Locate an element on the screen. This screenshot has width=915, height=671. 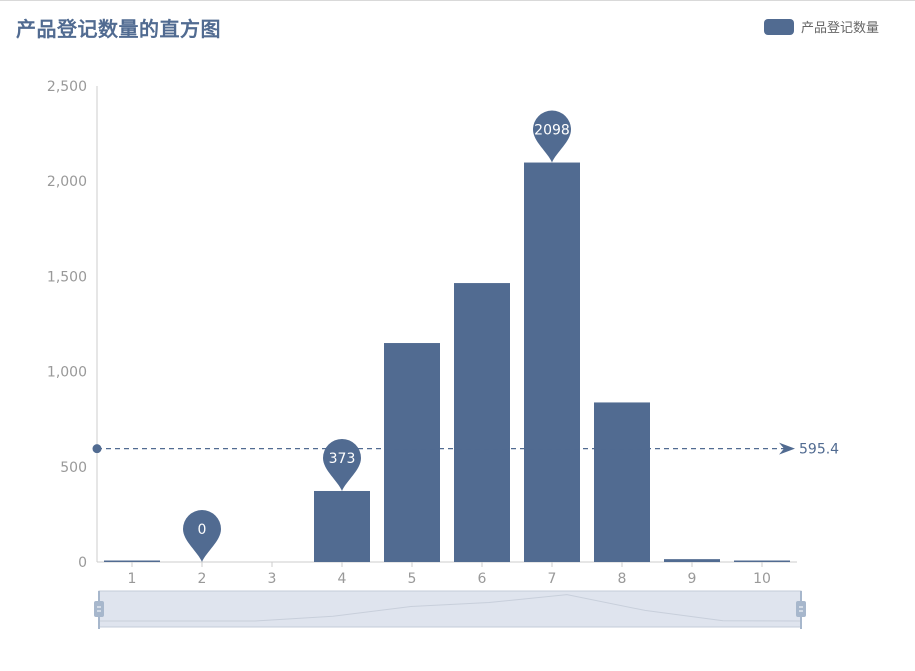
legend-label: 产品登记数量 is located at coordinates (839, 28).